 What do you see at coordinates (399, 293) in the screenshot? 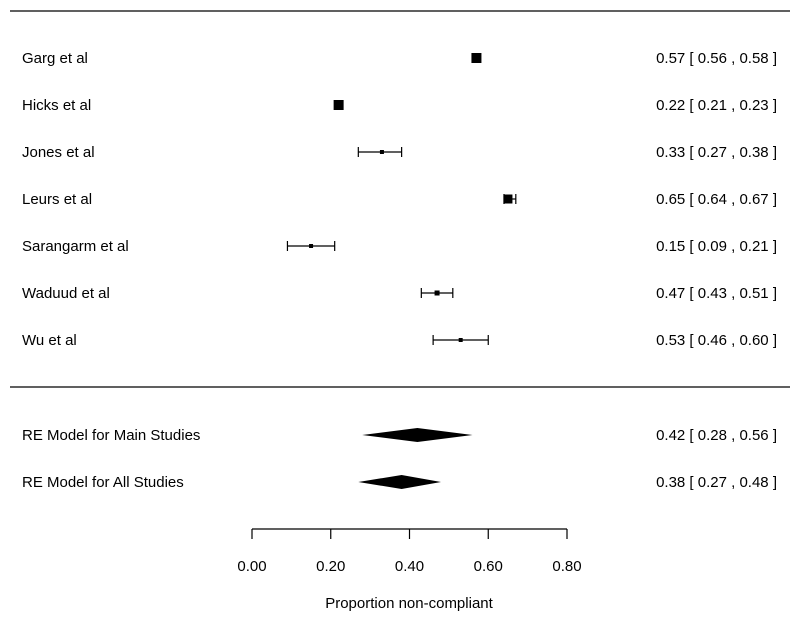
I see `study-row: Waduud et al 0.47 [ 0.43 , 0.51 ]` at bounding box center [399, 293].